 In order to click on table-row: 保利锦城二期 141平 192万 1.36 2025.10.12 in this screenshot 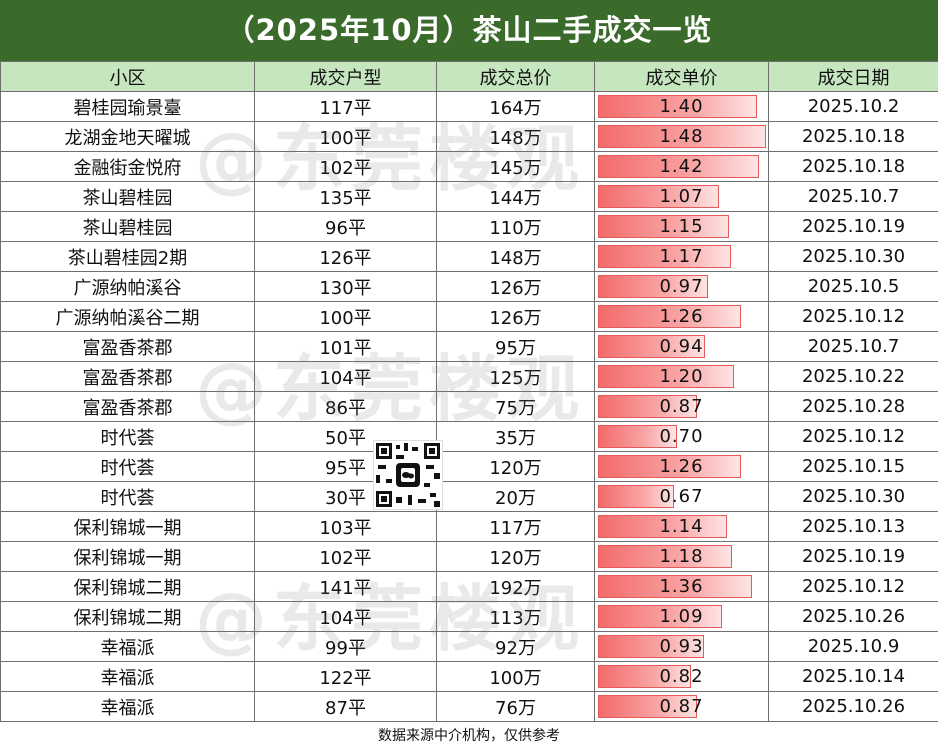, I will do `click(469, 586)`.